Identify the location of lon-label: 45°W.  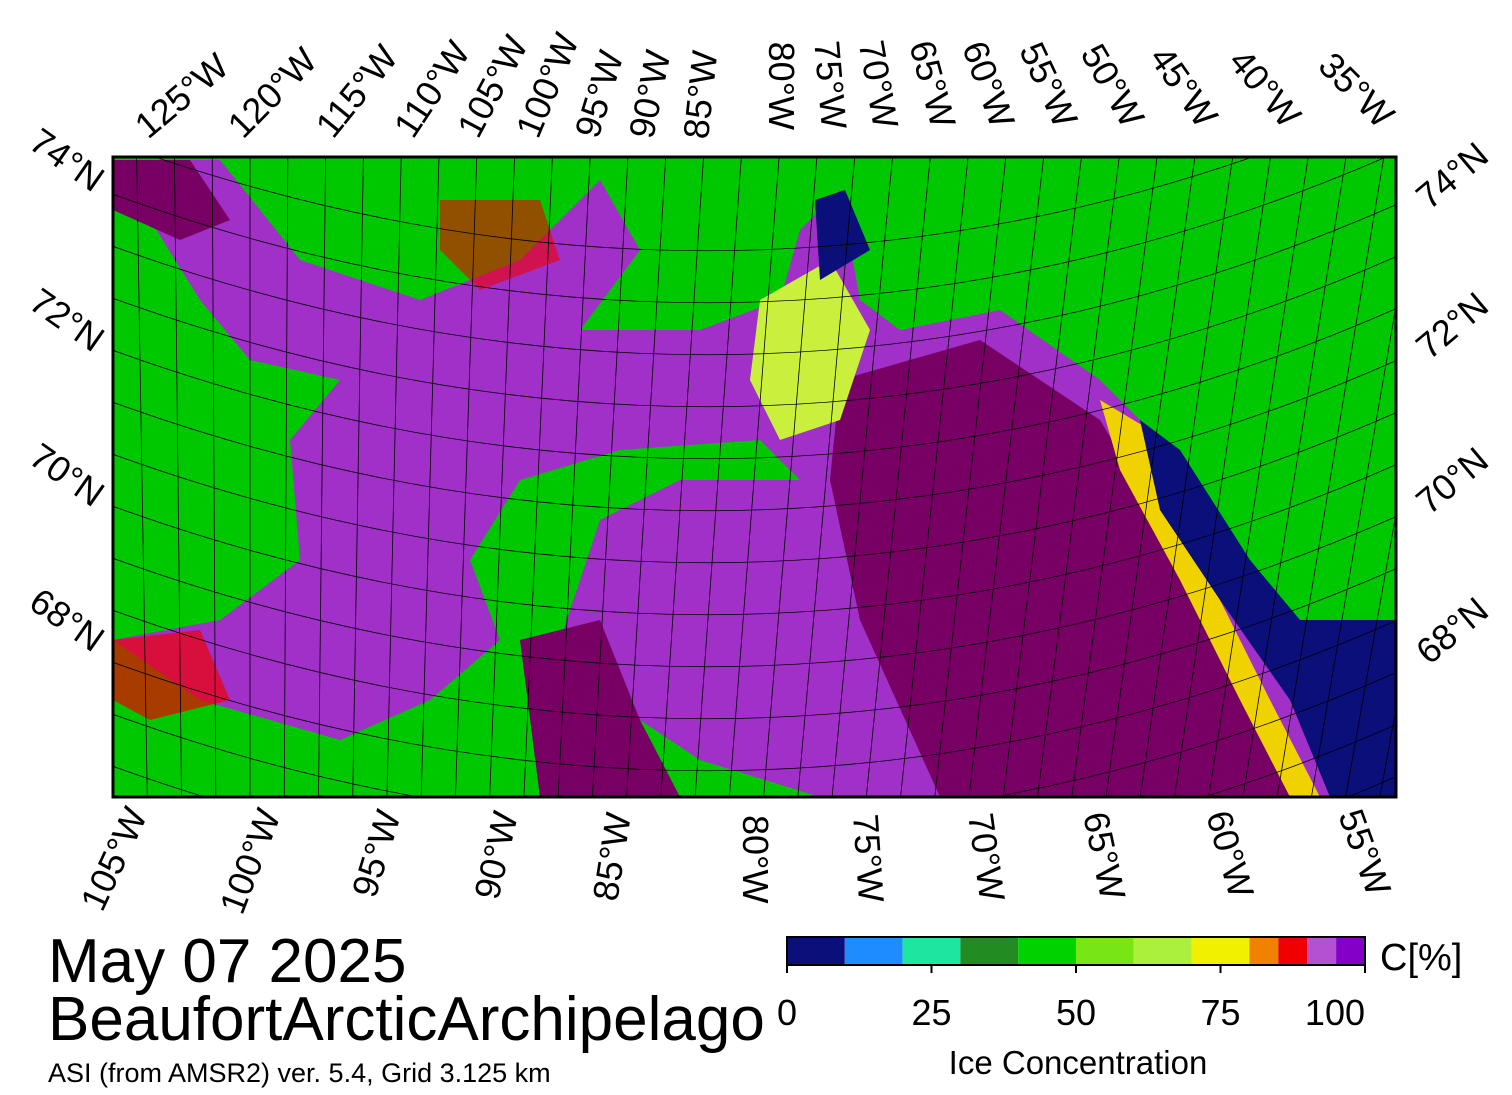
(1184, 87).